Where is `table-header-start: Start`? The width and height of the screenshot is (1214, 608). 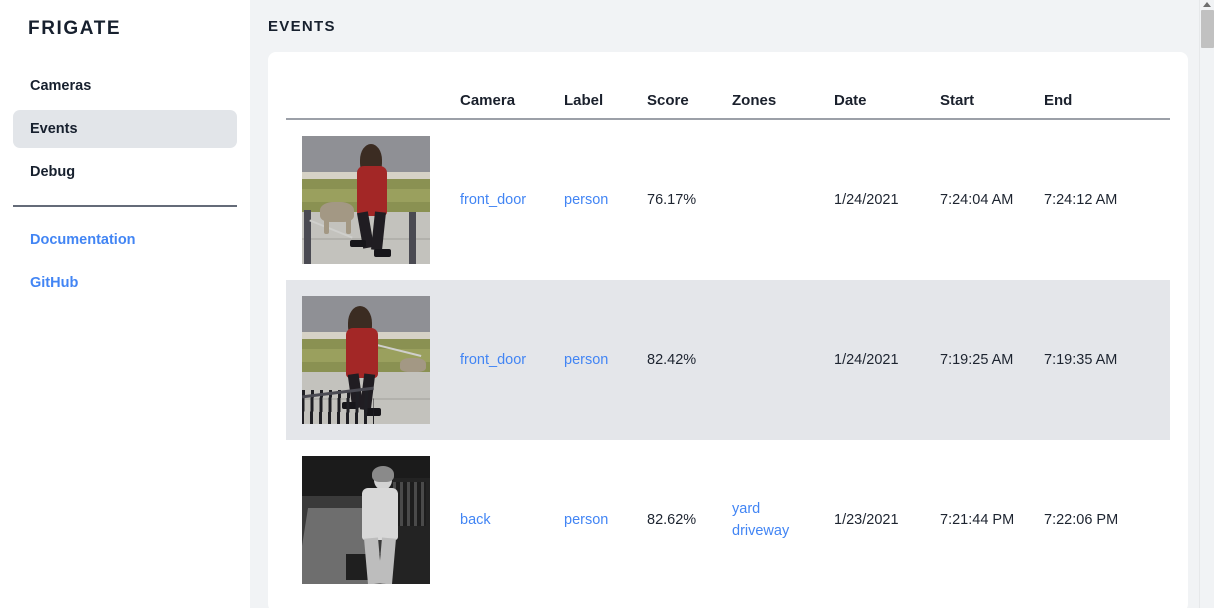
table-header-start: Start is located at coordinates (957, 100).